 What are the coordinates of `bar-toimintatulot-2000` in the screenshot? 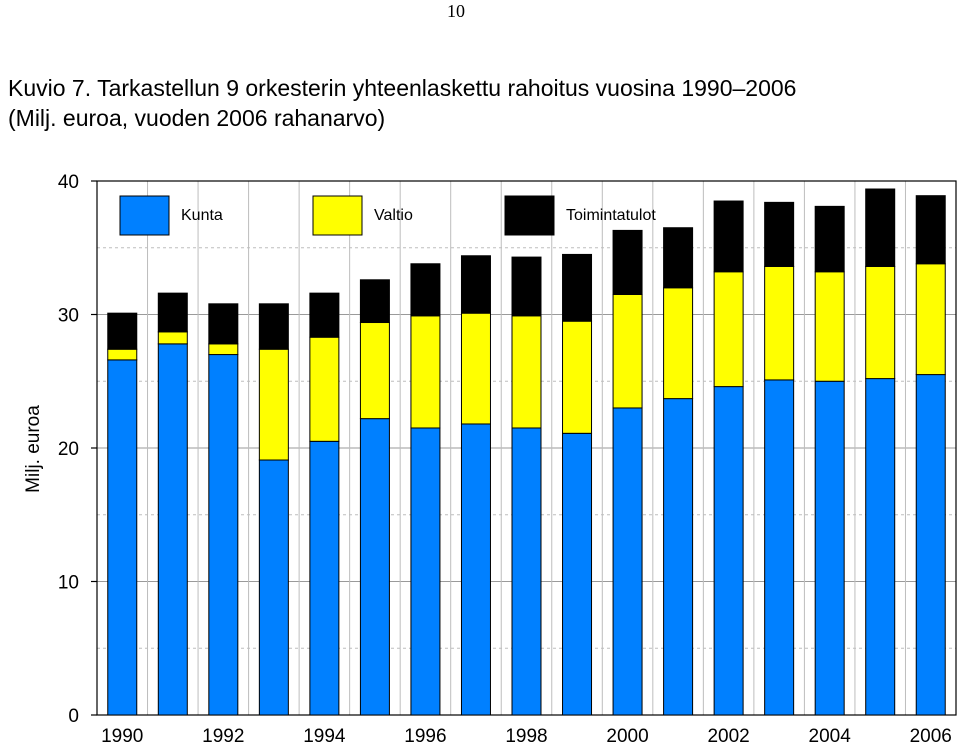 It's located at (627, 262).